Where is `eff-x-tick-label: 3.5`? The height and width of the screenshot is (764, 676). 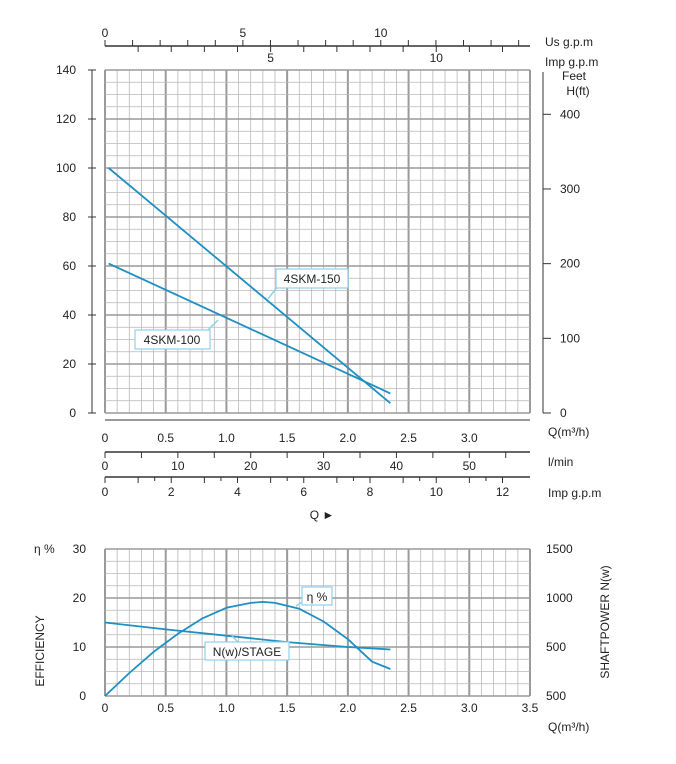 eff-x-tick-label: 3.5 is located at coordinates (530, 708).